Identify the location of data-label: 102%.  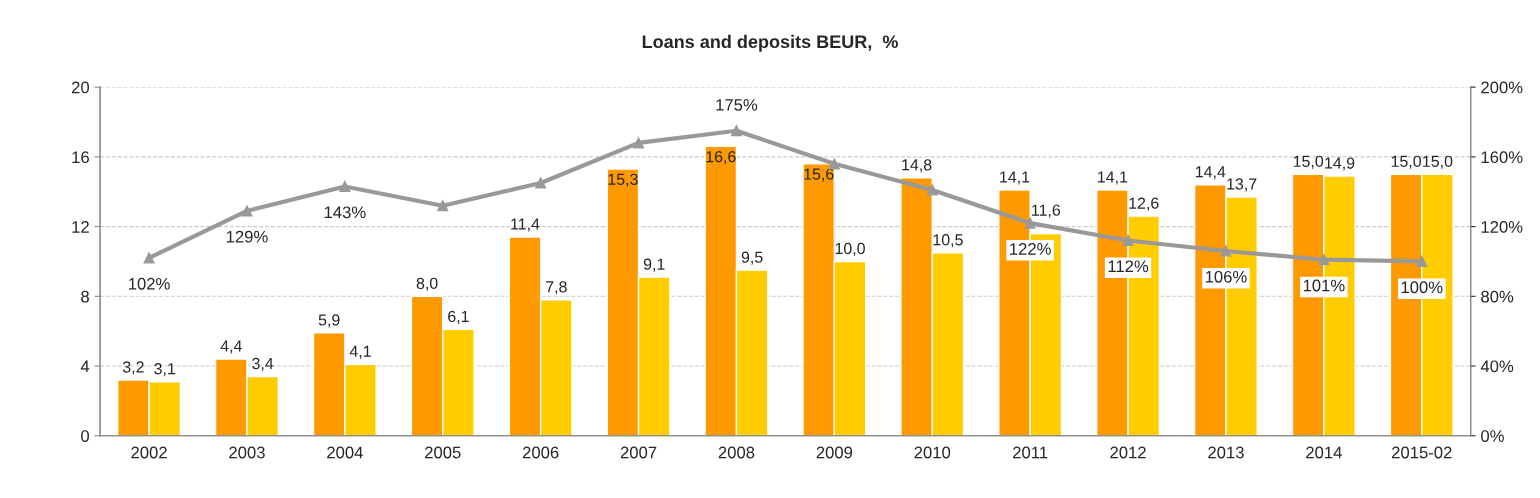
(149, 283).